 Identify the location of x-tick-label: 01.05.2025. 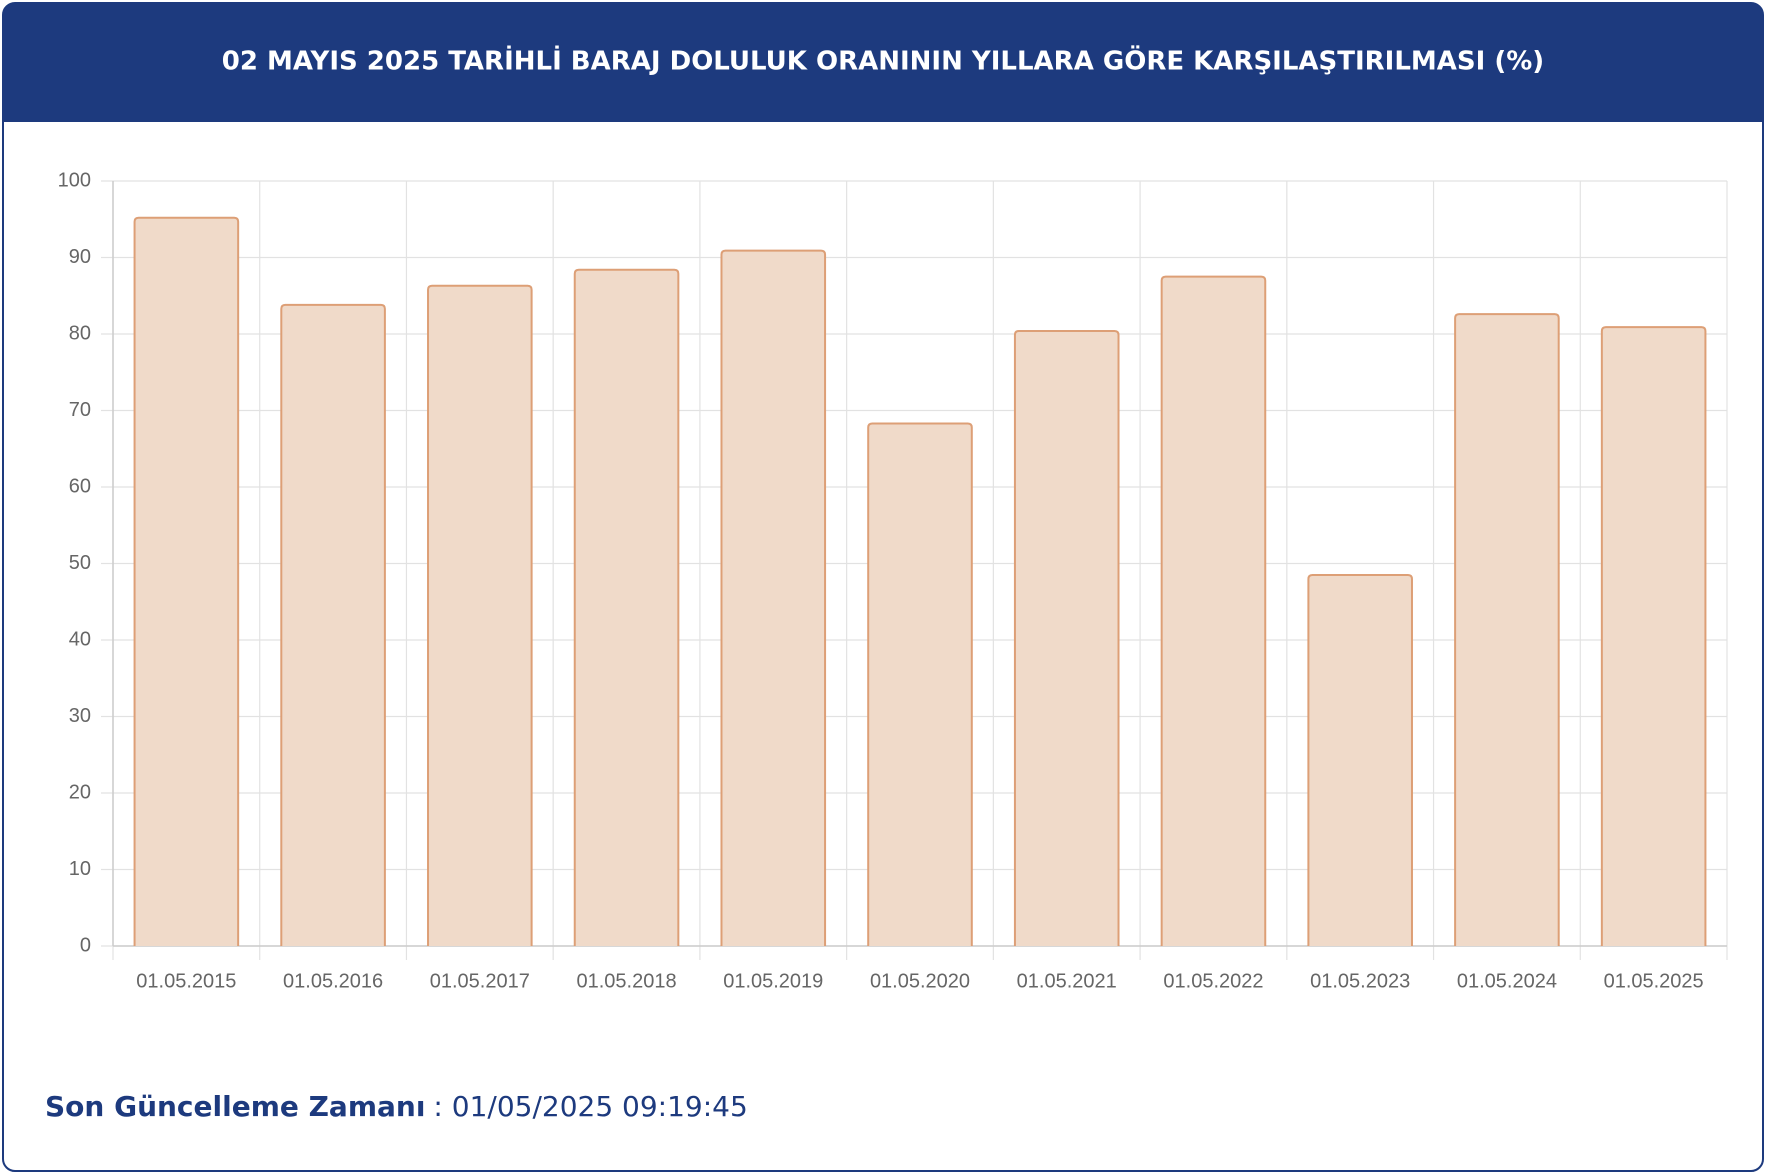
(1654, 981).